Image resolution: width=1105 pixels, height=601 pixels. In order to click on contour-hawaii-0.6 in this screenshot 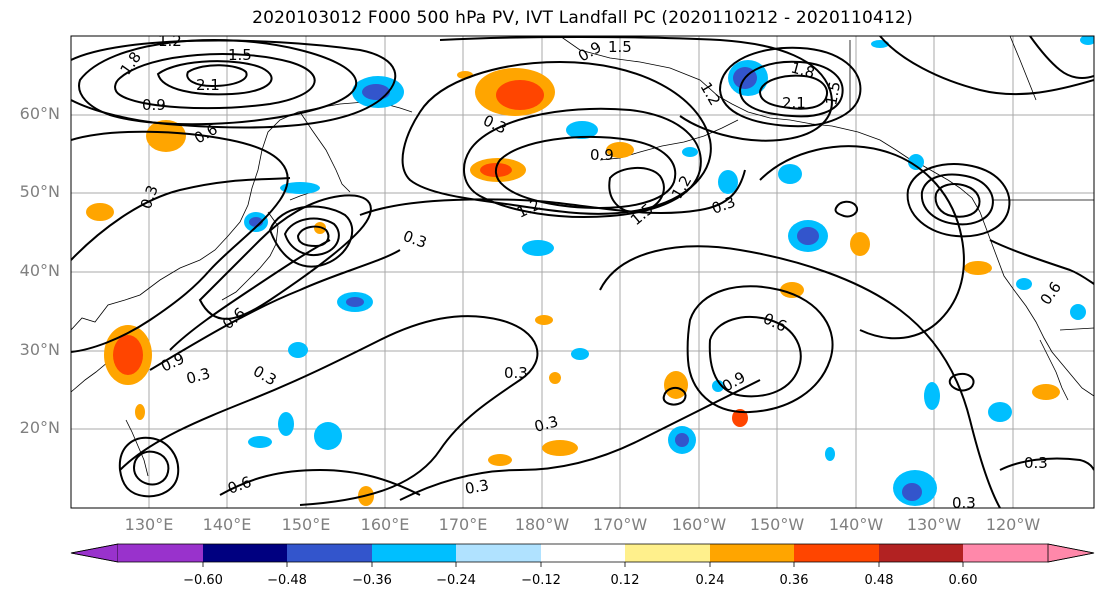, I will do `click(760, 349)`.